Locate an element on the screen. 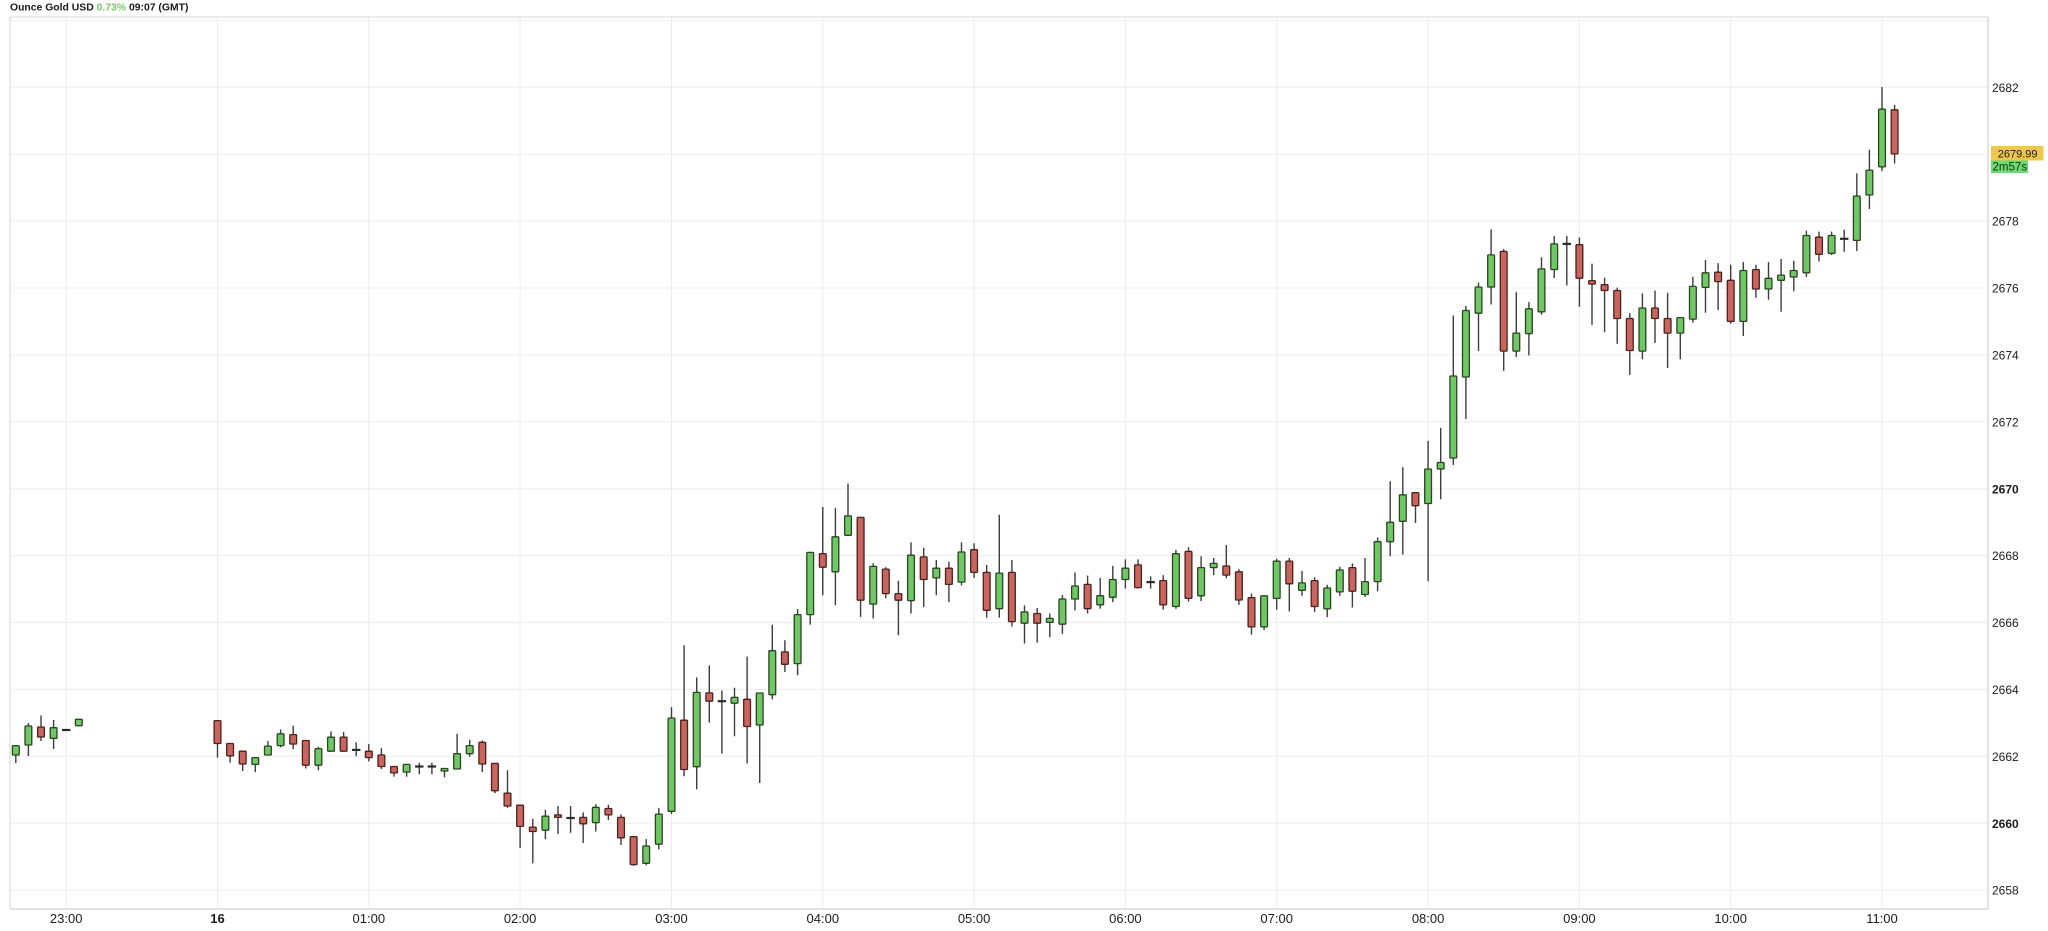 This screenshot has width=2048, height=931. svg-text:Ounce Gold USD 0.73% 09:07 (GM: Ounce Gold USD 0.73% 09:07 (GMT) is located at coordinates (99, 8).